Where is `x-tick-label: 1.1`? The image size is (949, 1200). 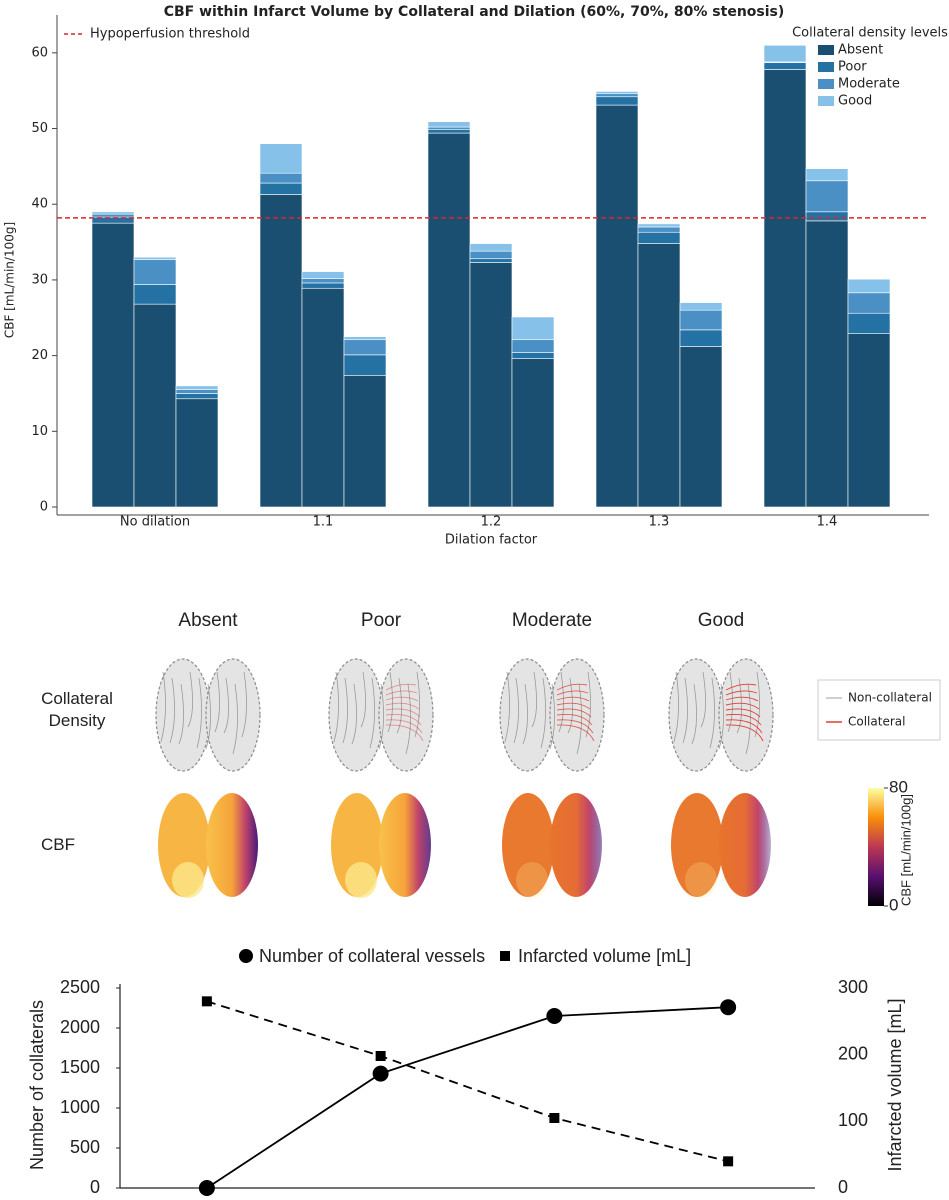
x-tick-label: 1.1 is located at coordinates (323, 522).